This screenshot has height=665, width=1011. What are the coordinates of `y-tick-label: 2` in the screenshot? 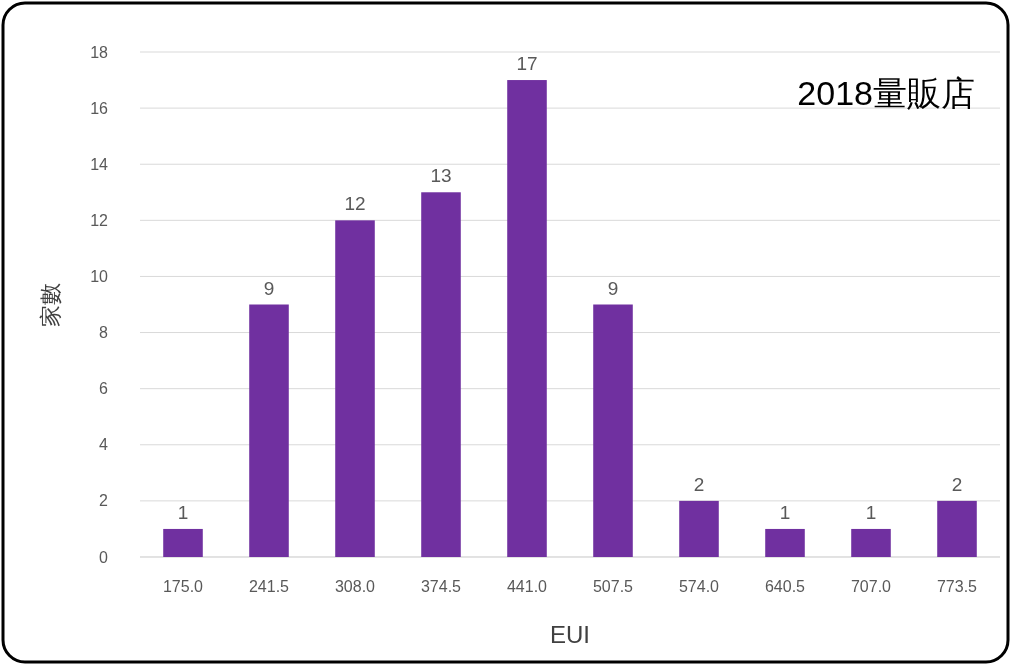 It's located at (104, 501).